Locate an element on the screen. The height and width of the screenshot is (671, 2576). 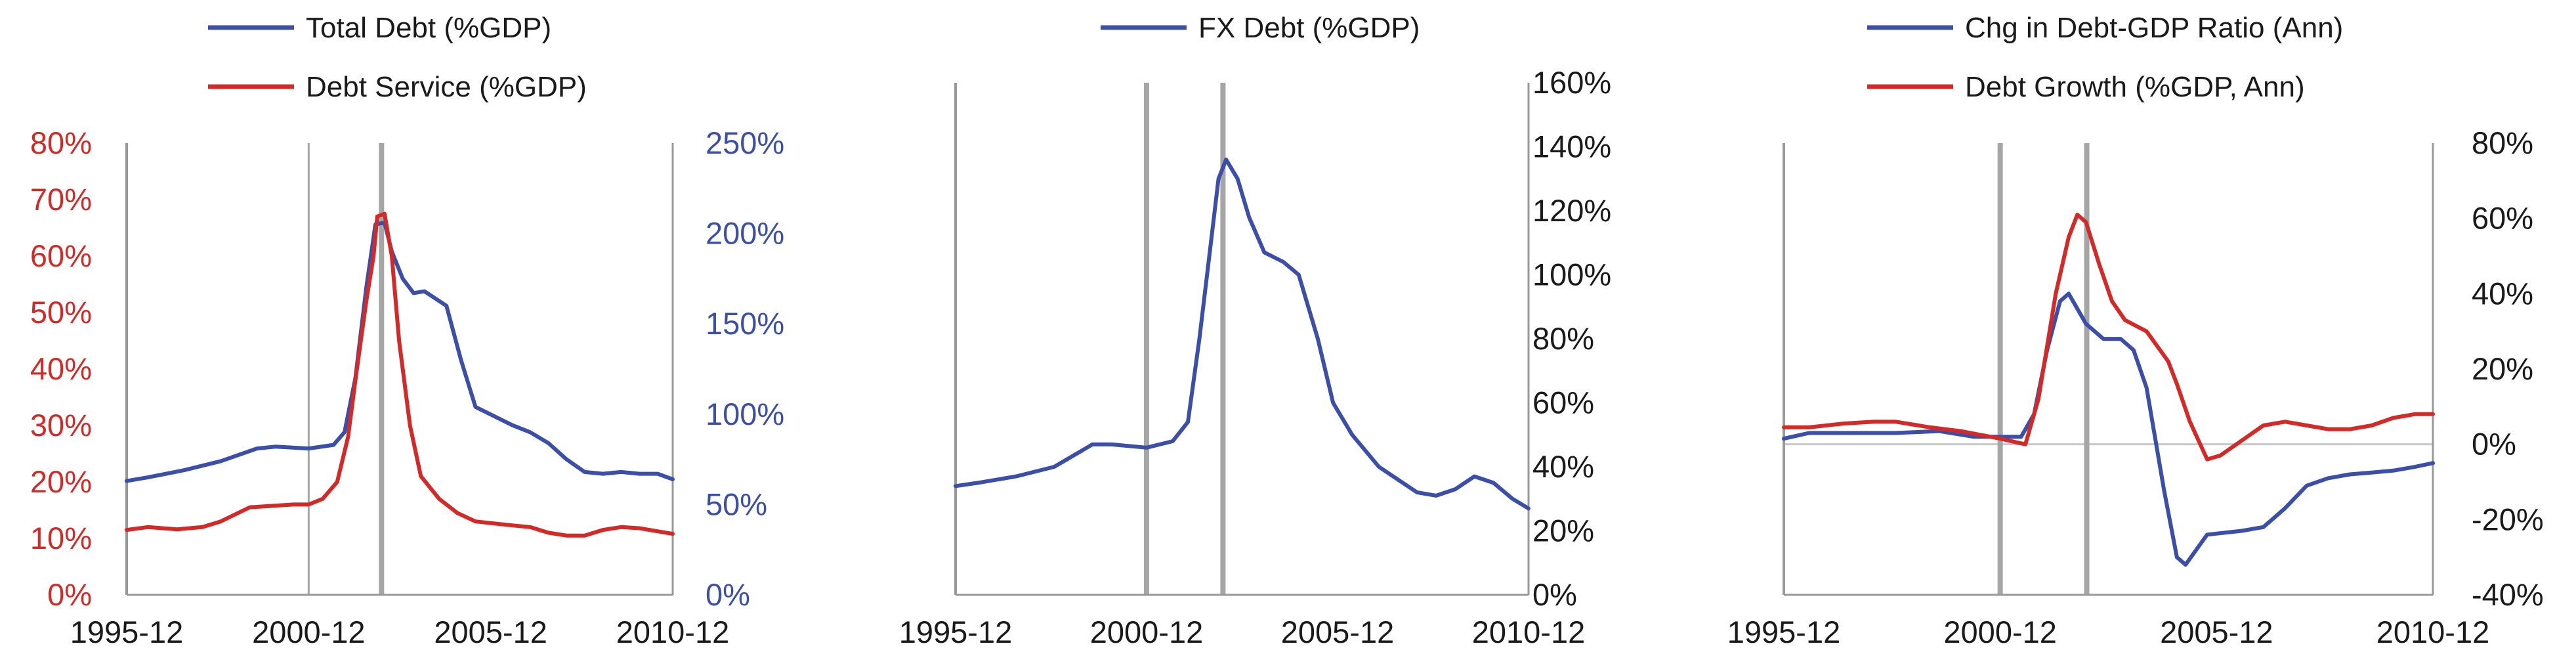
y-left-tick-label: 60% is located at coordinates (61, 255).